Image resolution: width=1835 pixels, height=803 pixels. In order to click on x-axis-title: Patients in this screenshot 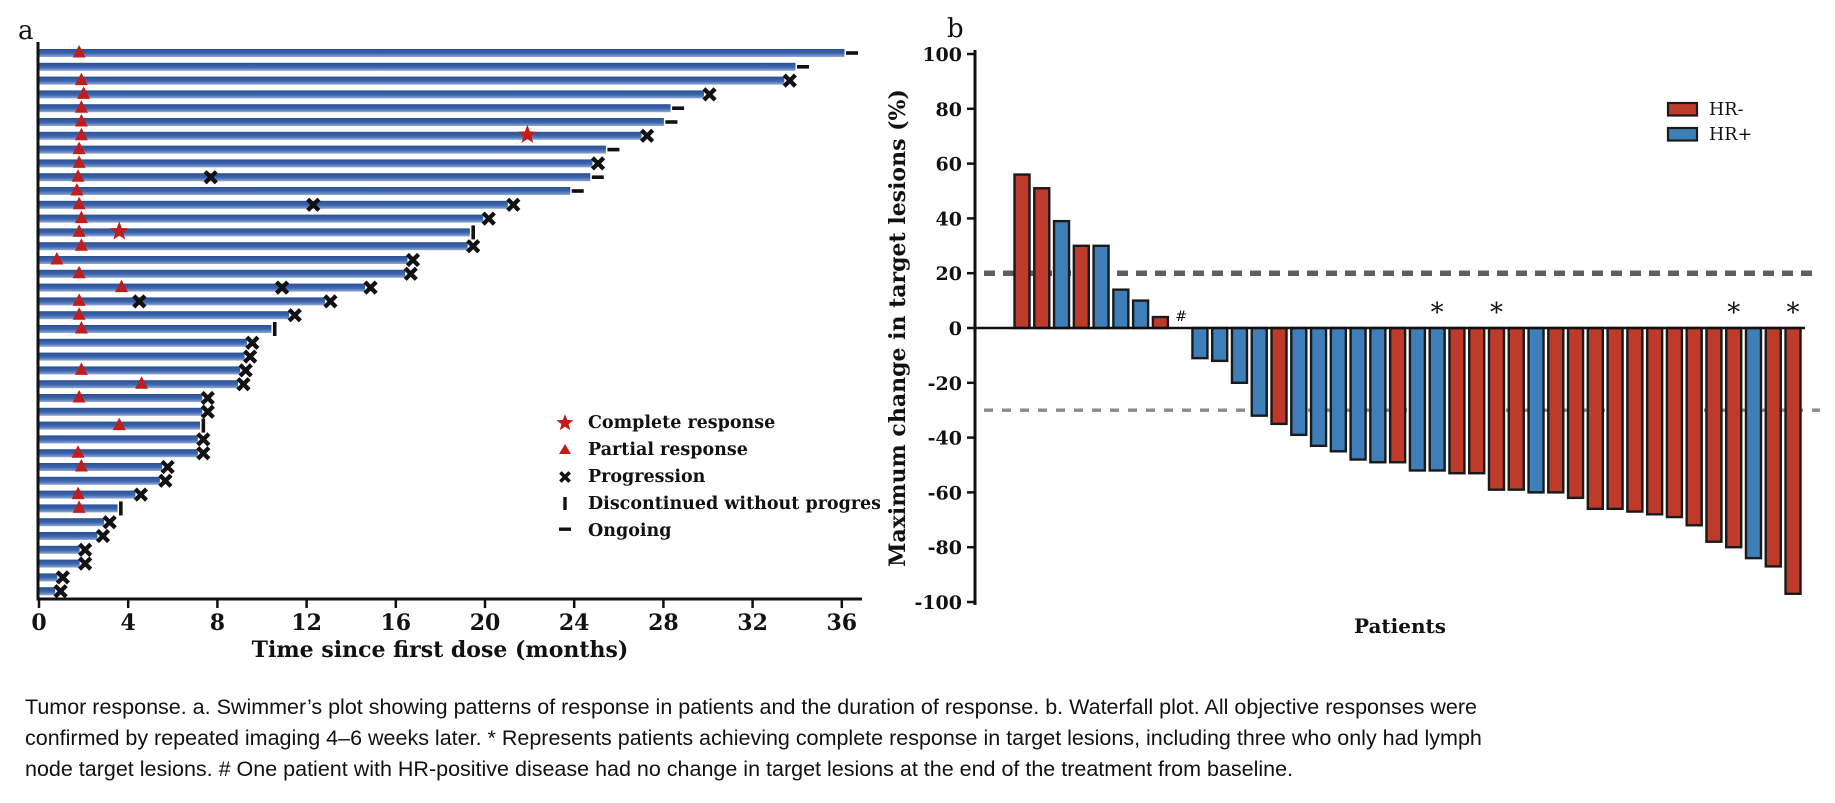, I will do `click(1400, 626)`.